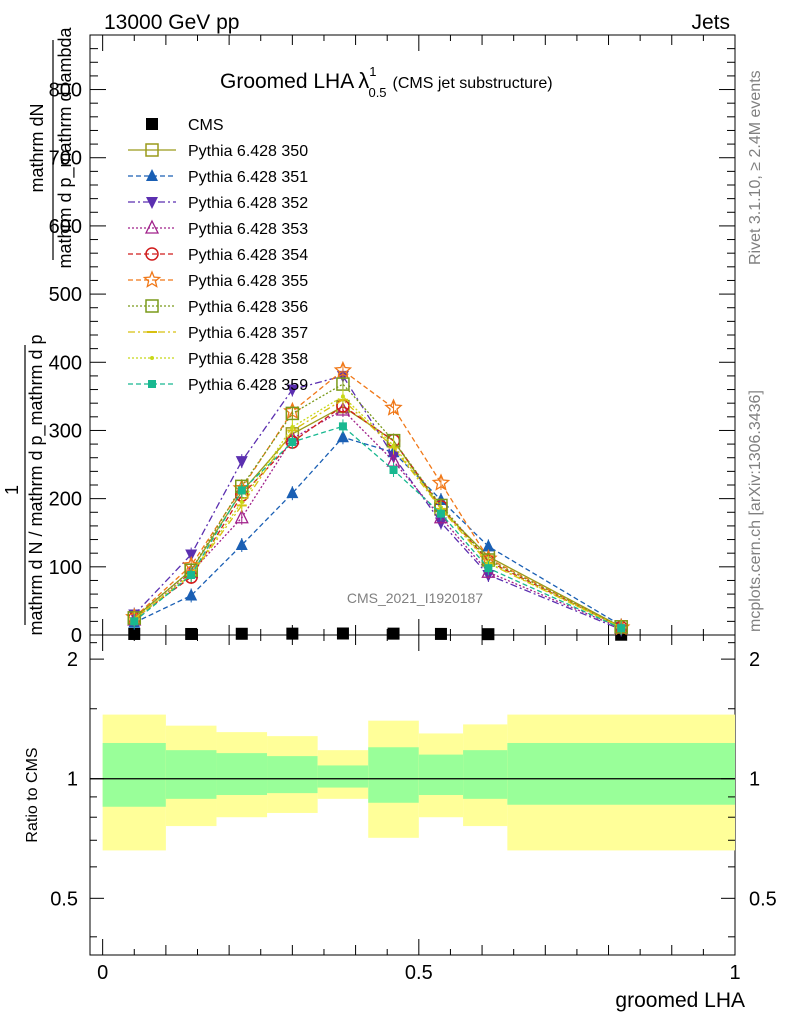 The image size is (786, 1024). What do you see at coordinates (248, 333) in the screenshot?
I see `legend-label: Pythia 6.428 357` at bounding box center [248, 333].